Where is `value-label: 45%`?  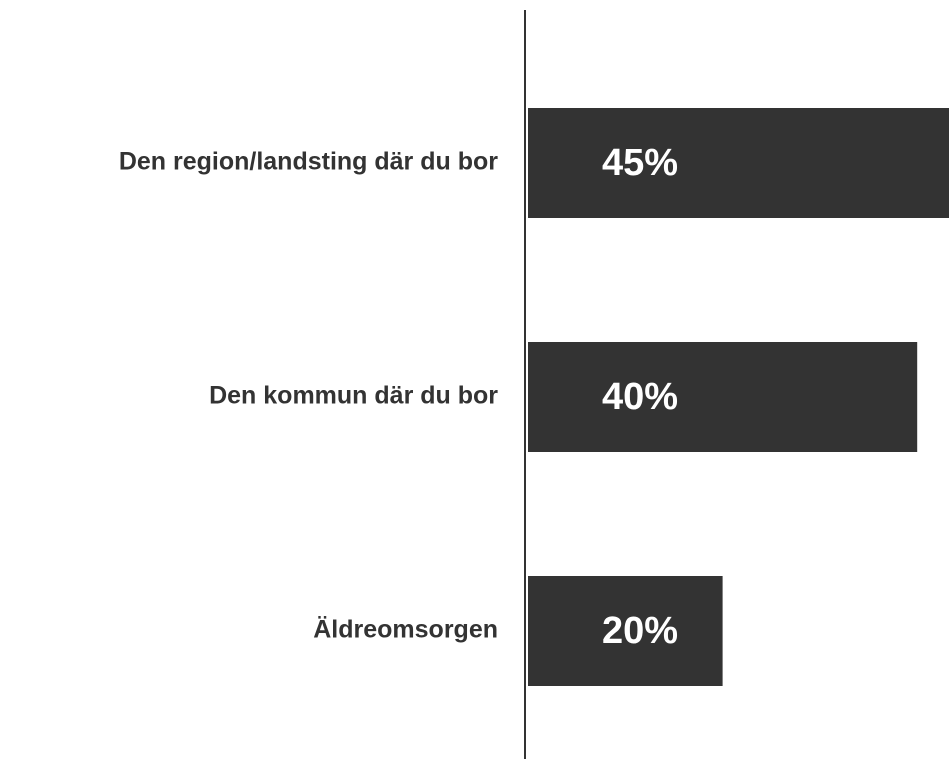
value-label: 45% is located at coordinates (640, 163).